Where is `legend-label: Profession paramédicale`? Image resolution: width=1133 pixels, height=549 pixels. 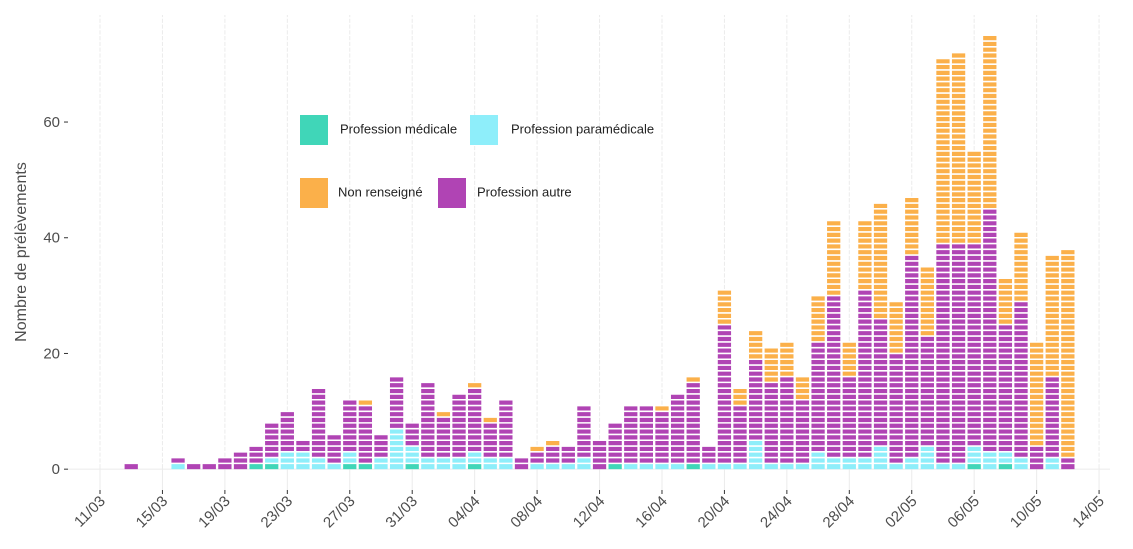 legend-label: Profession paramédicale is located at coordinates (582, 128).